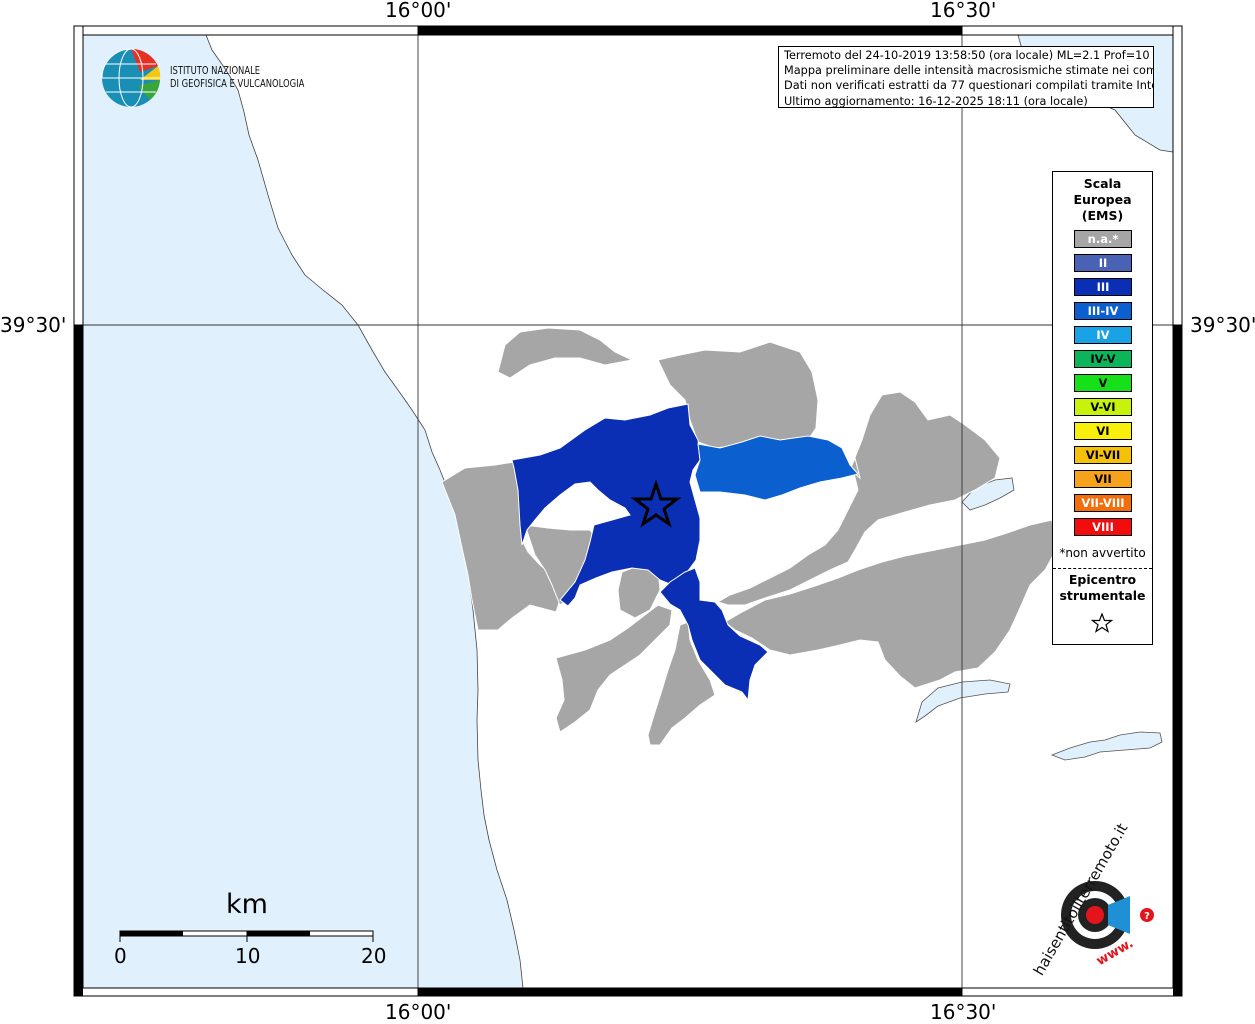 The height and width of the screenshot is (1024, 1255). Describe the element at coordinates (1103, 383) in the screenshot. I see `legend-swatch-v: V` at that location.